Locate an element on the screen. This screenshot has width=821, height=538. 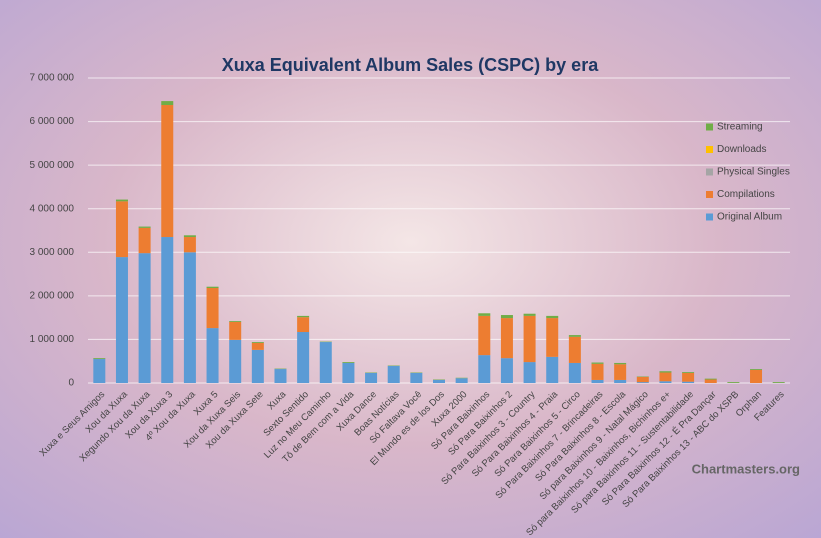
y-tick-label: 3 000 000 is located at coordinates (52, 252).